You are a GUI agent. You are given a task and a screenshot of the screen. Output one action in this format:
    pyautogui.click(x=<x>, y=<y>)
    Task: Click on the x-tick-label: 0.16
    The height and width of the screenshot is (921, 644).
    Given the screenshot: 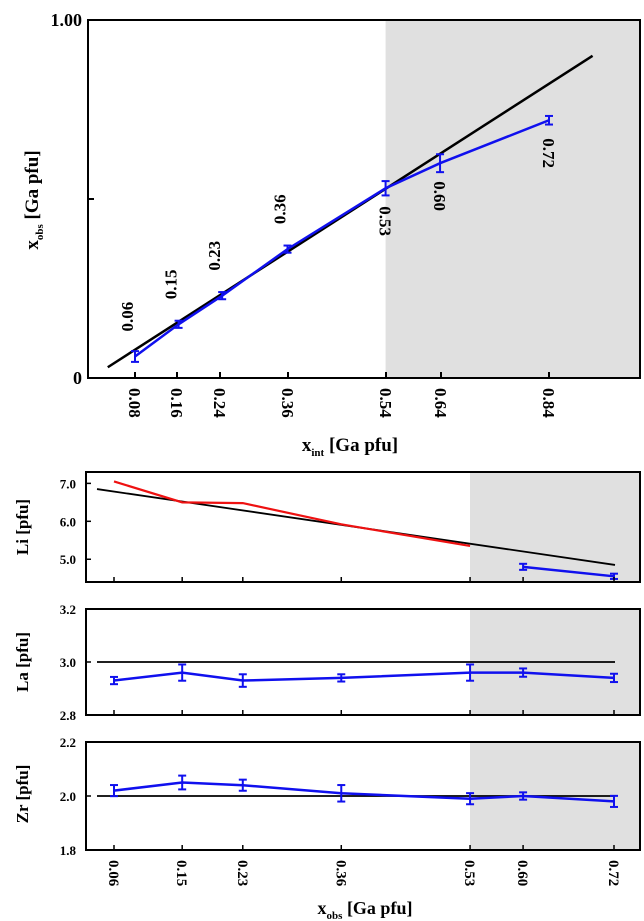 What is the action you would take?
    pyautogui.click(x=176, y=403)
    